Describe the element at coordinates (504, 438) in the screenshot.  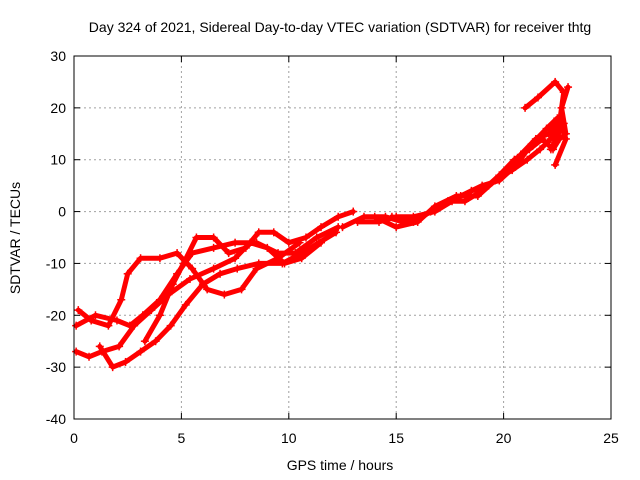
I see `x-tick-label: 20` at that location.